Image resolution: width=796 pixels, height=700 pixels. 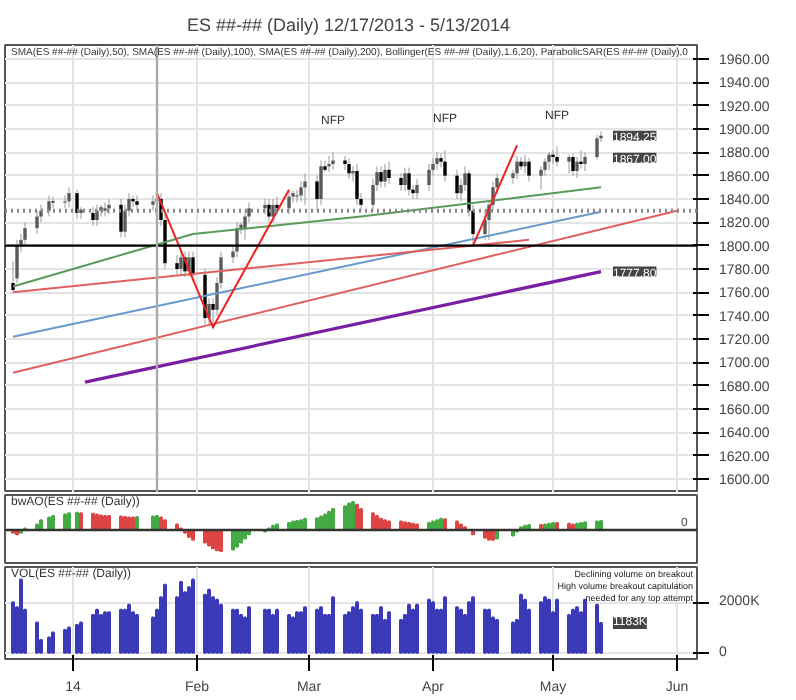 I want to click on chart-title: ES ##-## (Daily) 12/17/2013 - 5/13/2014, so click(x=348, y=25).